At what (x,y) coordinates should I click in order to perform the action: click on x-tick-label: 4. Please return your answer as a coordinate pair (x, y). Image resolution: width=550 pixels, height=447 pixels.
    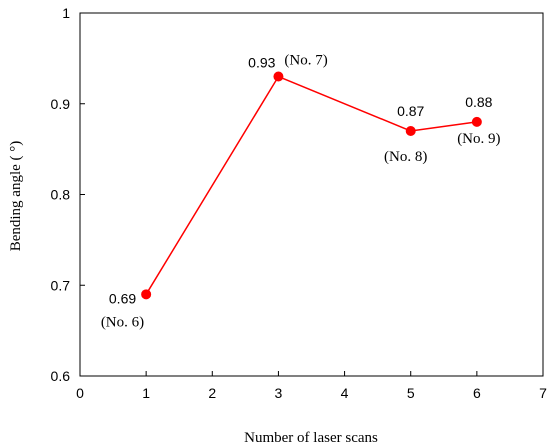
    Looking at the image, I should click on (345, 393).